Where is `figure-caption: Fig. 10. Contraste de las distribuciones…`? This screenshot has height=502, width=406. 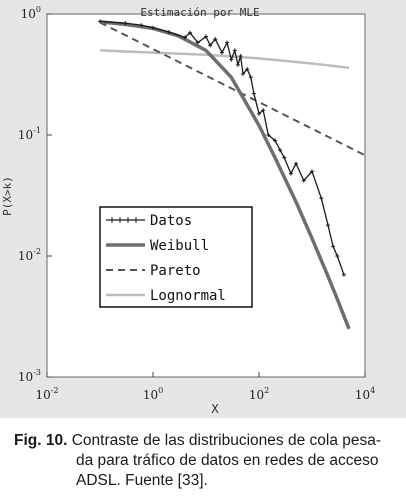
figure-caption: Fig. 10. Contraste de las distribuciones… is located at coordinates (207, 461).